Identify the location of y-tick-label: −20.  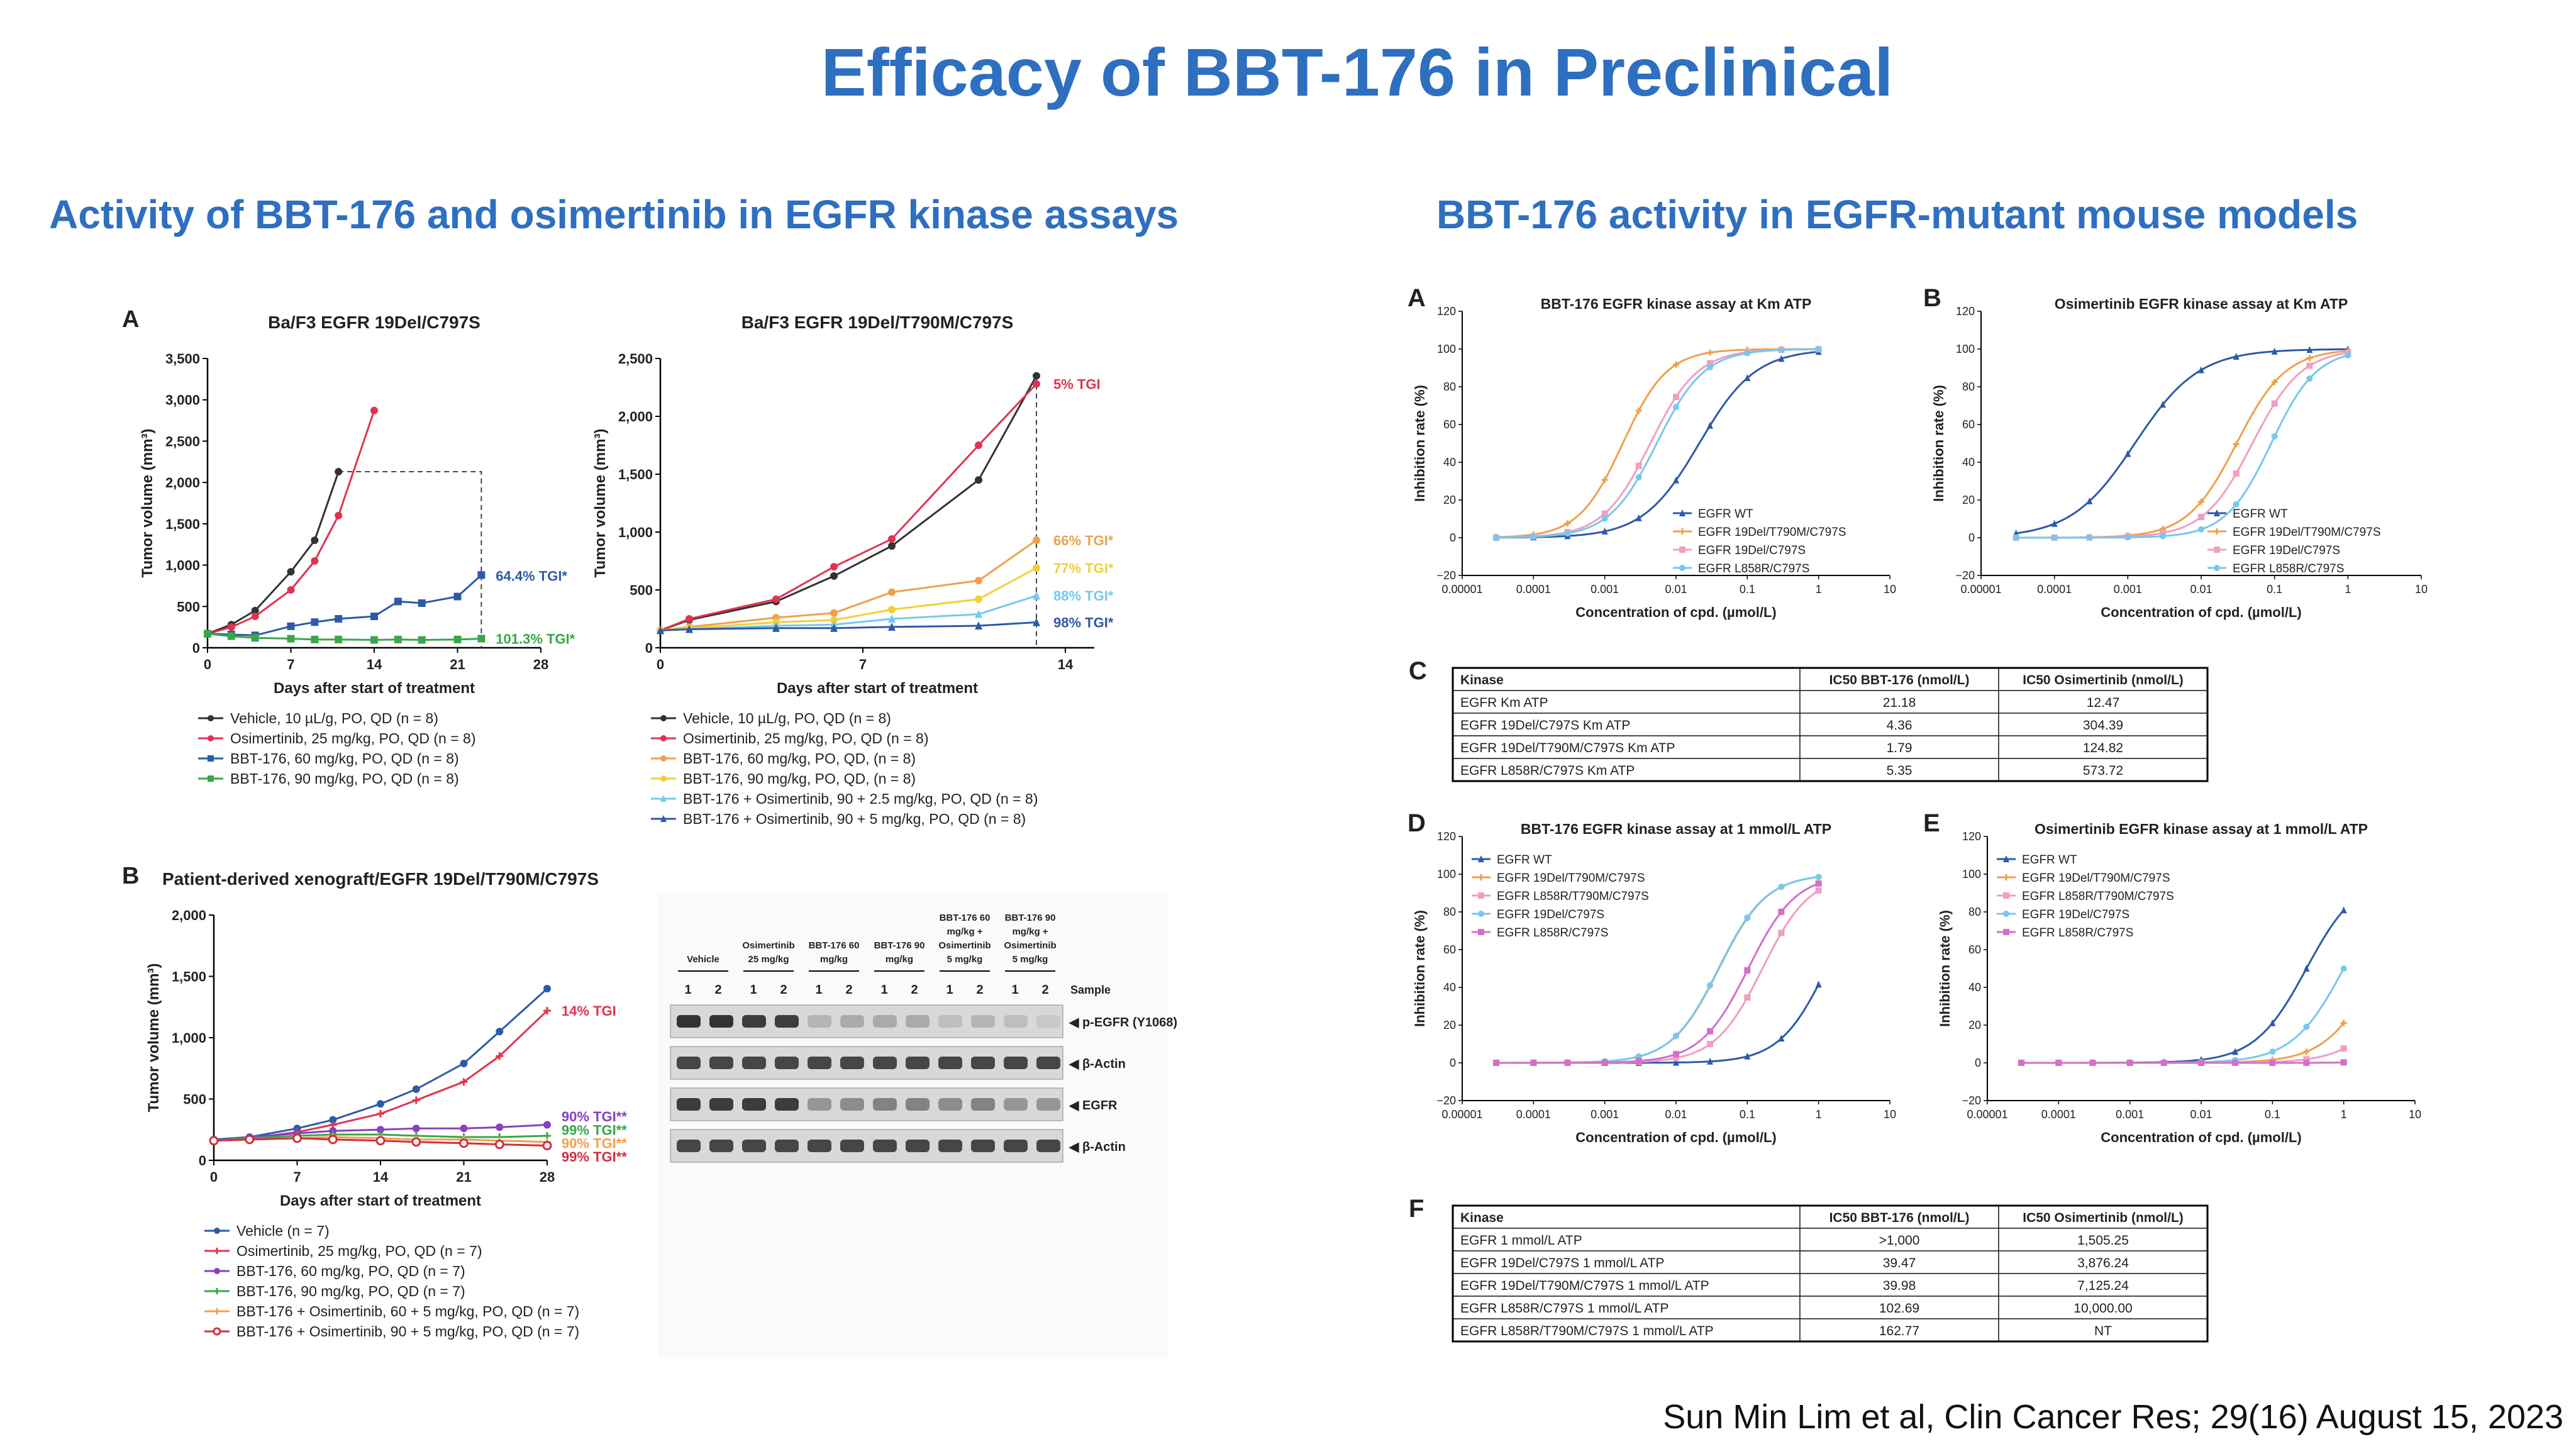
(1965, 575).